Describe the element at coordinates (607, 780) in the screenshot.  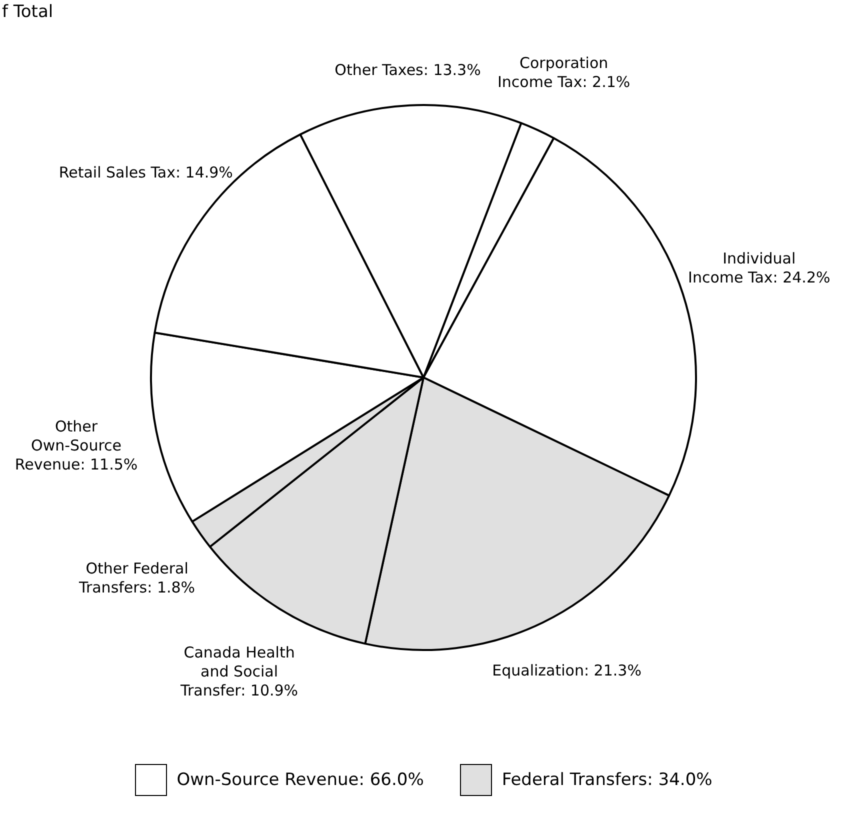
I see `text: Federal Transfers: 34.0%` at that location.